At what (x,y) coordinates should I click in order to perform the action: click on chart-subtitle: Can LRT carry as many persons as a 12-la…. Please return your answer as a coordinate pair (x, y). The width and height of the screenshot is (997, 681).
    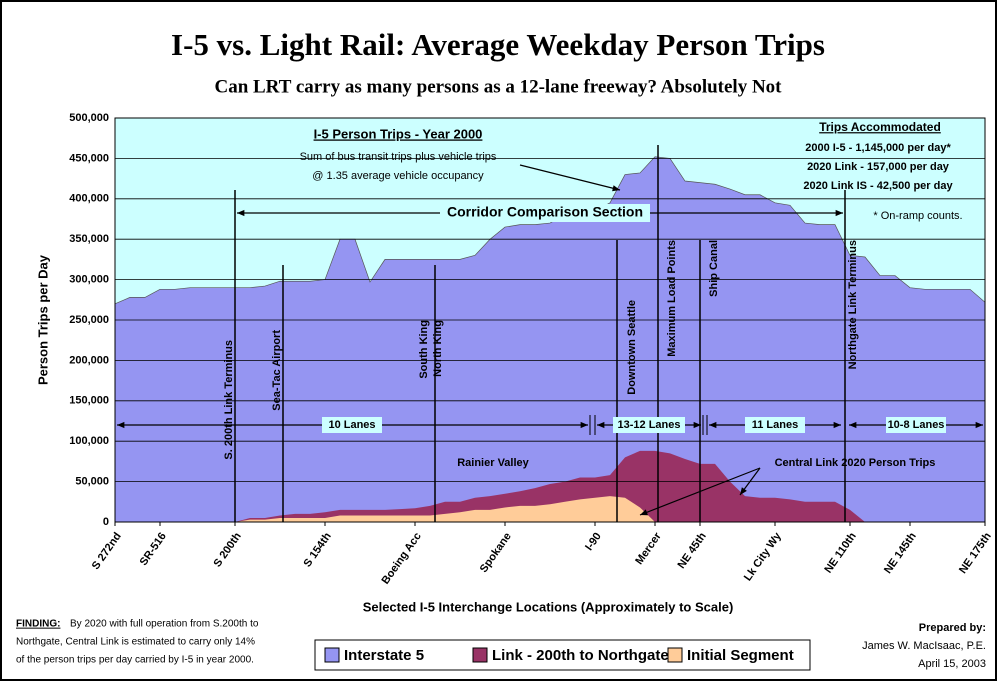
    Looking at the image, I should click on (498, 86).